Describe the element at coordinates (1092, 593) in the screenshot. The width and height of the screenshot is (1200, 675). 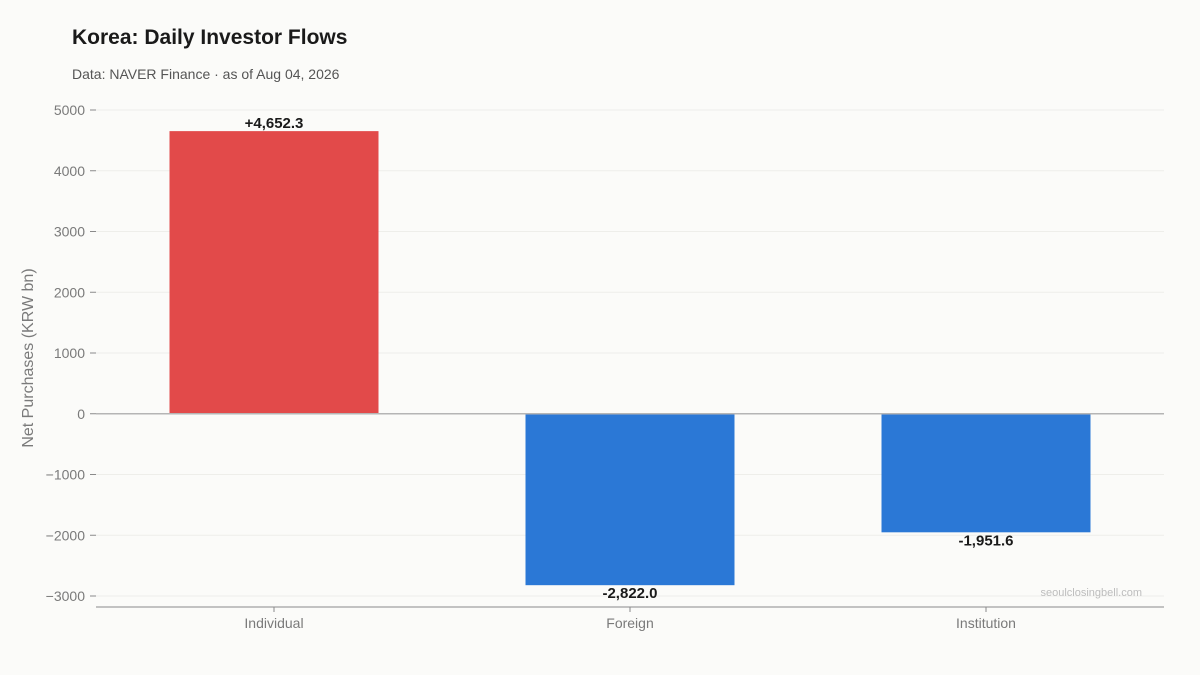
I see `watermark: seoulclosingbell.com` at that location.